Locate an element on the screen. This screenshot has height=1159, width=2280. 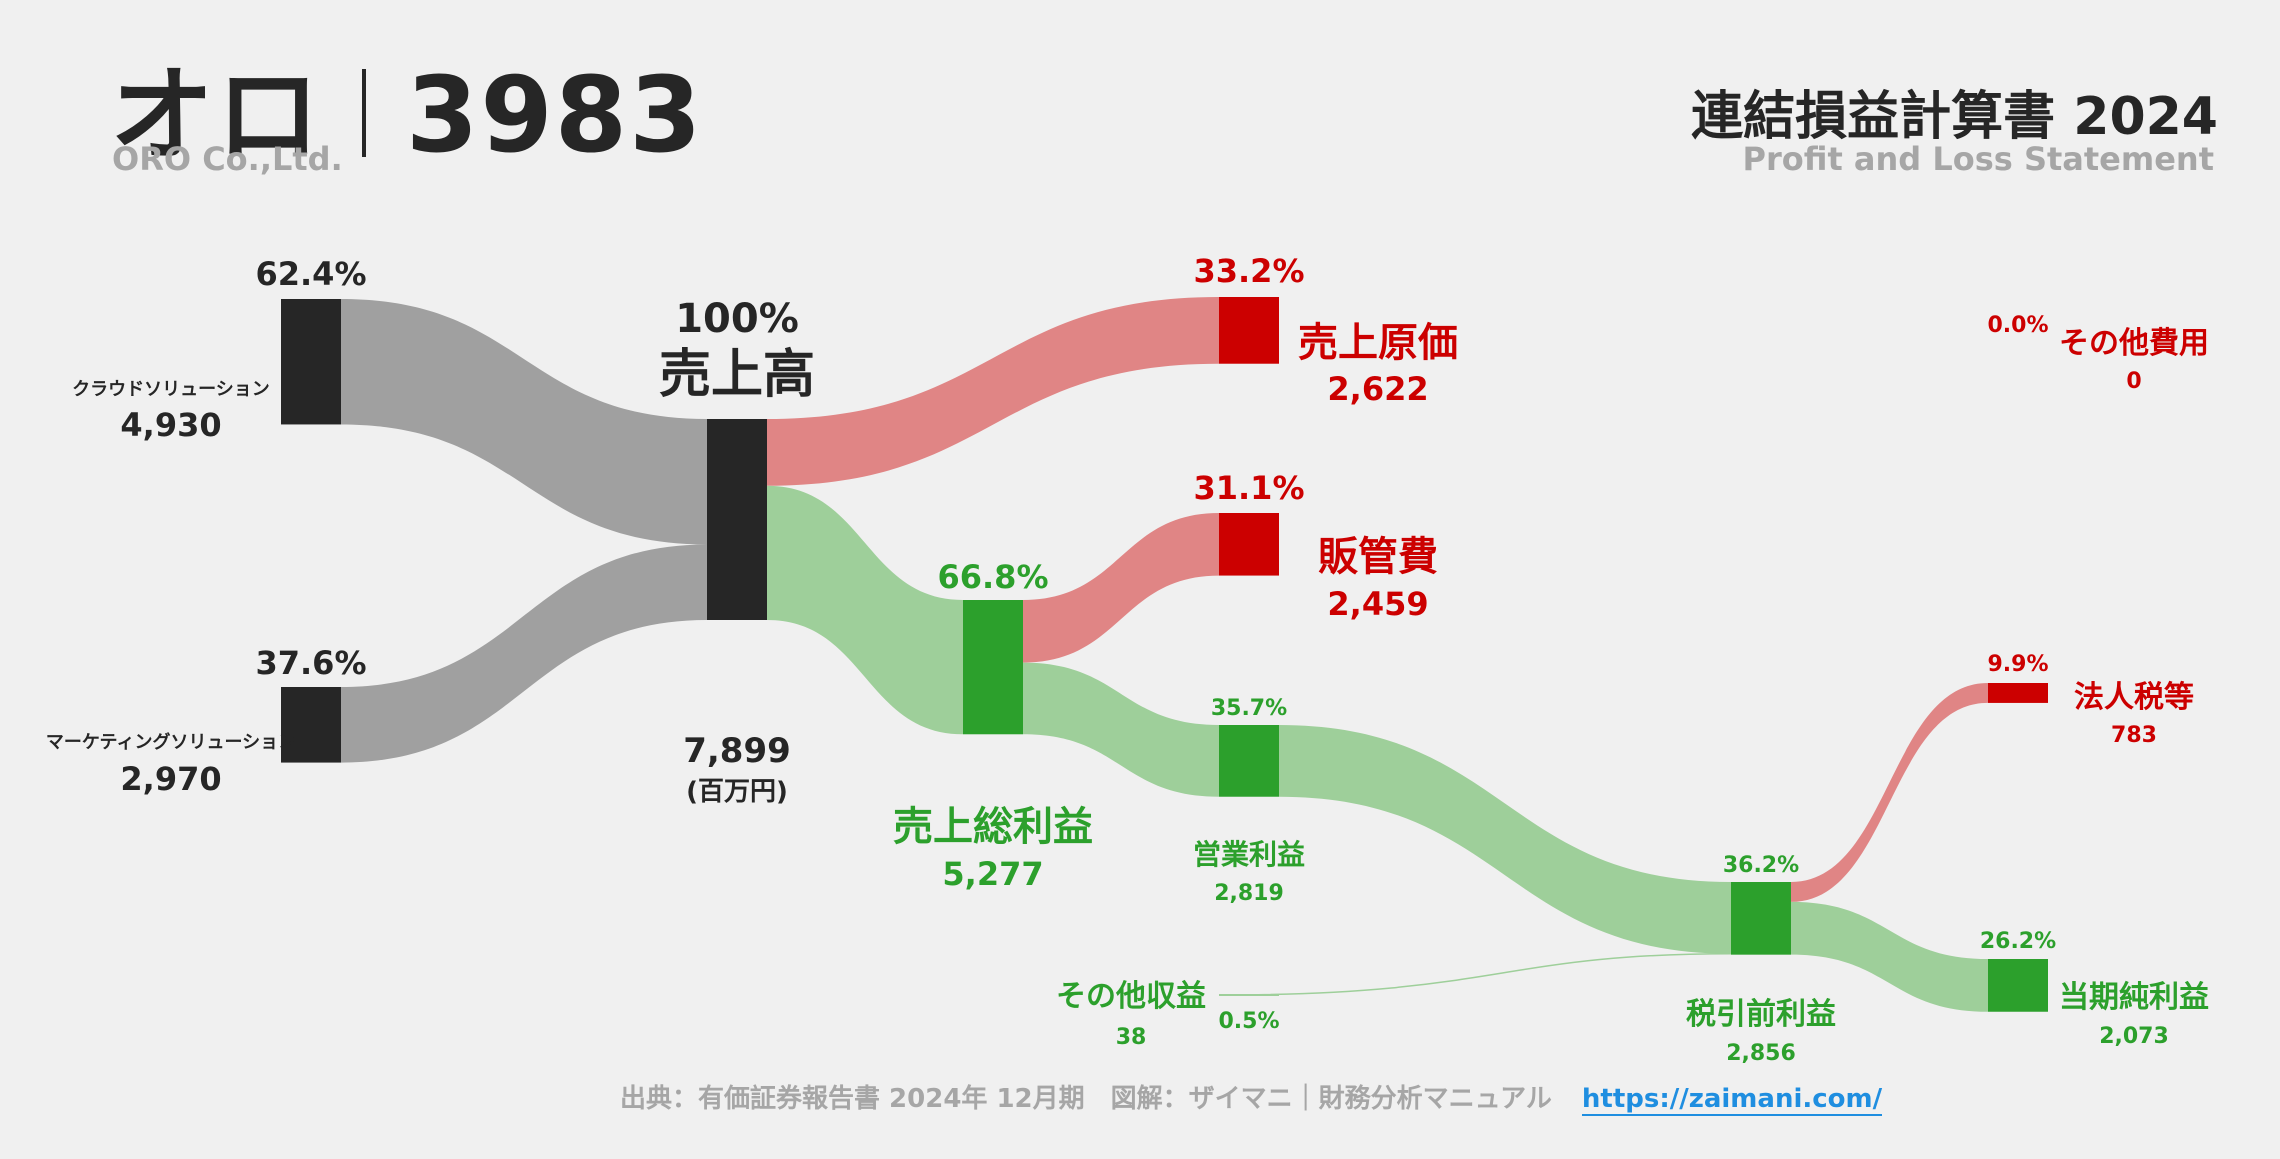
label-marketing: マーケティングソリューション is located at coordinates (171, 742).